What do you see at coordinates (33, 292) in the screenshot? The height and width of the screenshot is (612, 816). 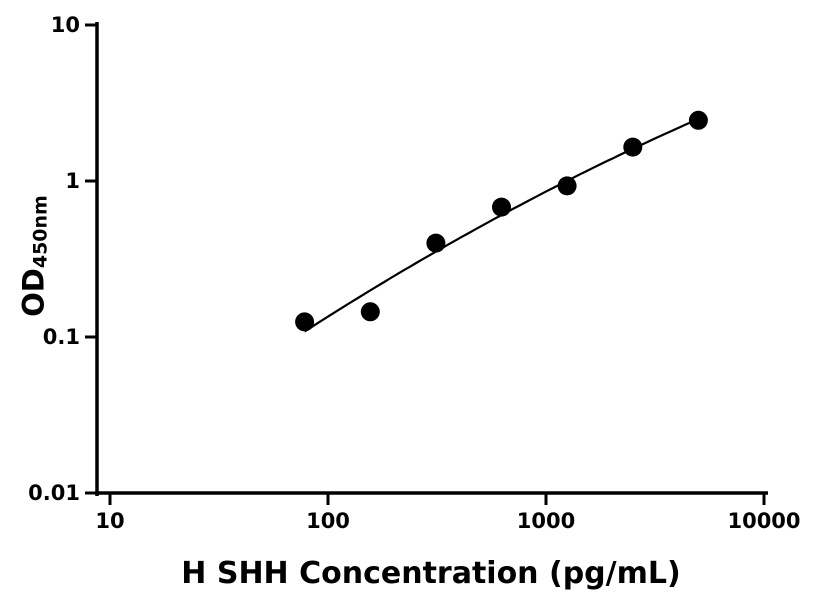 I see `y-axis-title-main: OD` at bounding box center [33, 292].